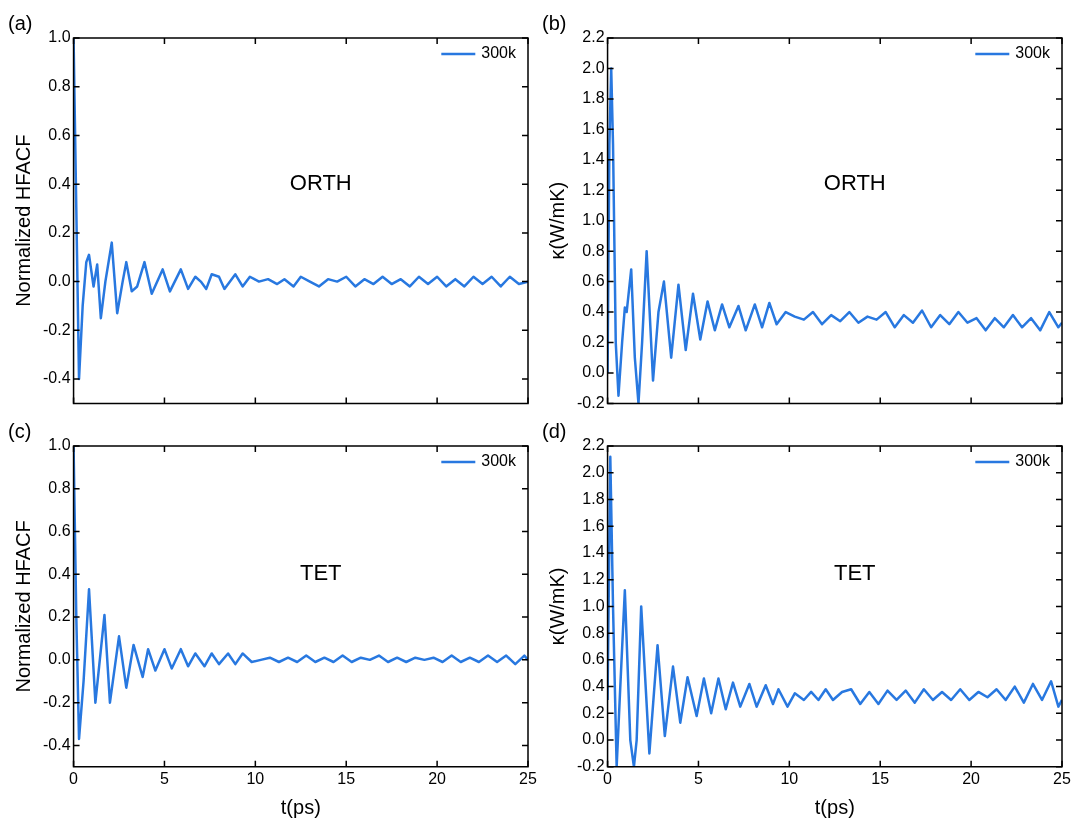 The height and width of the screenshot is (832, 1084). I want to click on chart-title: (b), so click(554, 22).